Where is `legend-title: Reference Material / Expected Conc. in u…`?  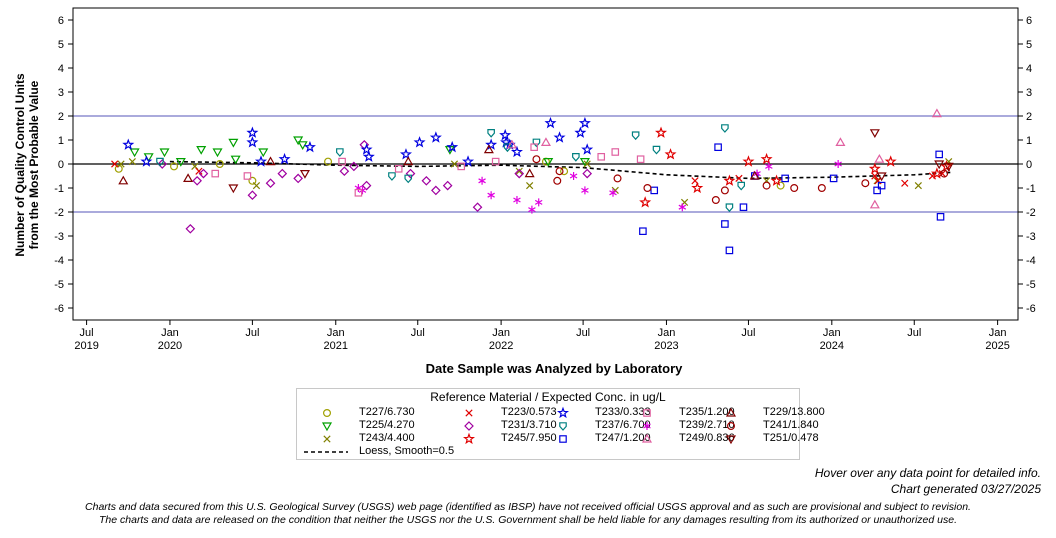
legend-title: Reference Material / Expected Conc. in u… is located at coordinates (548, 397).